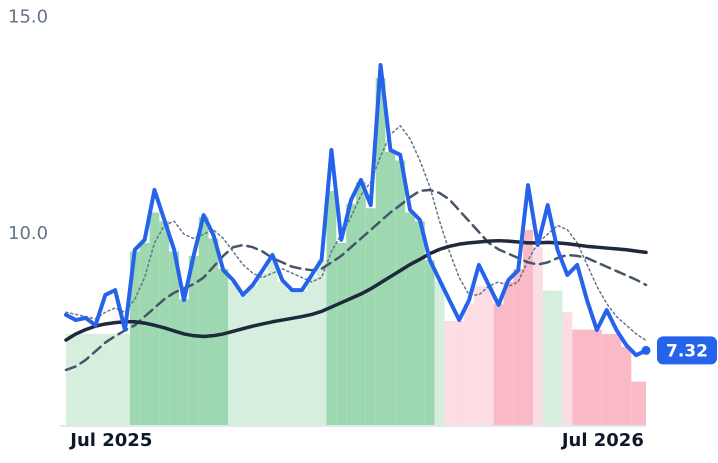  I want to click on last-value-label: 7.32, so click(687, 351).